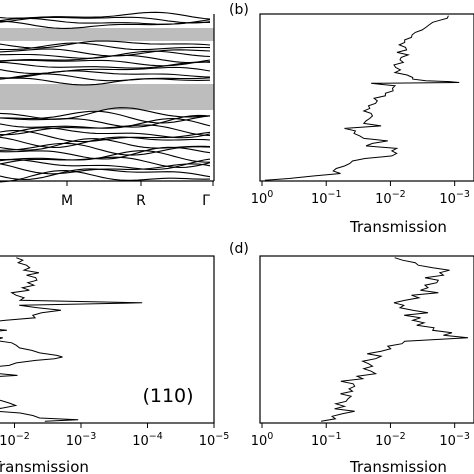 This screenshot has height=474, width=474. I want to click on band-gap-lower, so click(107, 97).